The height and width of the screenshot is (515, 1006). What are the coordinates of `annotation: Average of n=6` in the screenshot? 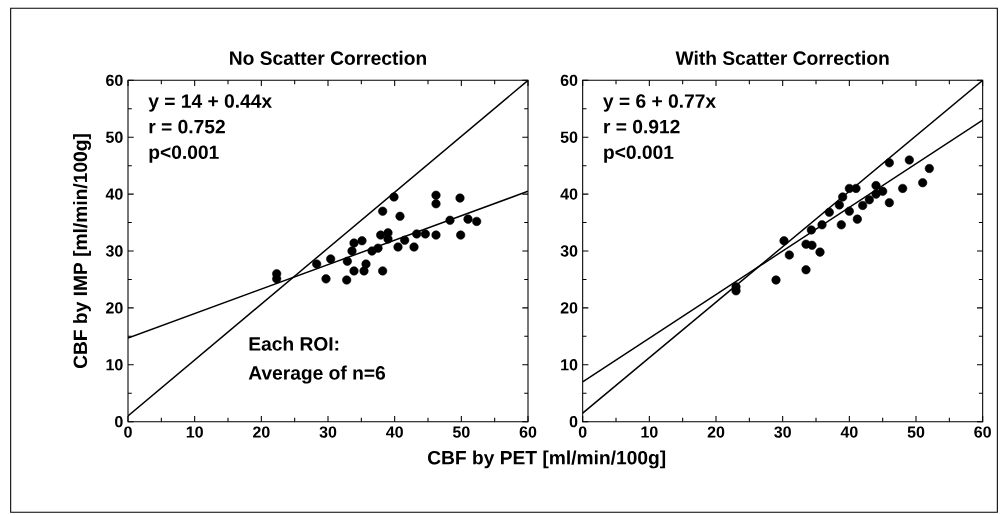 It's located at (317, 374).